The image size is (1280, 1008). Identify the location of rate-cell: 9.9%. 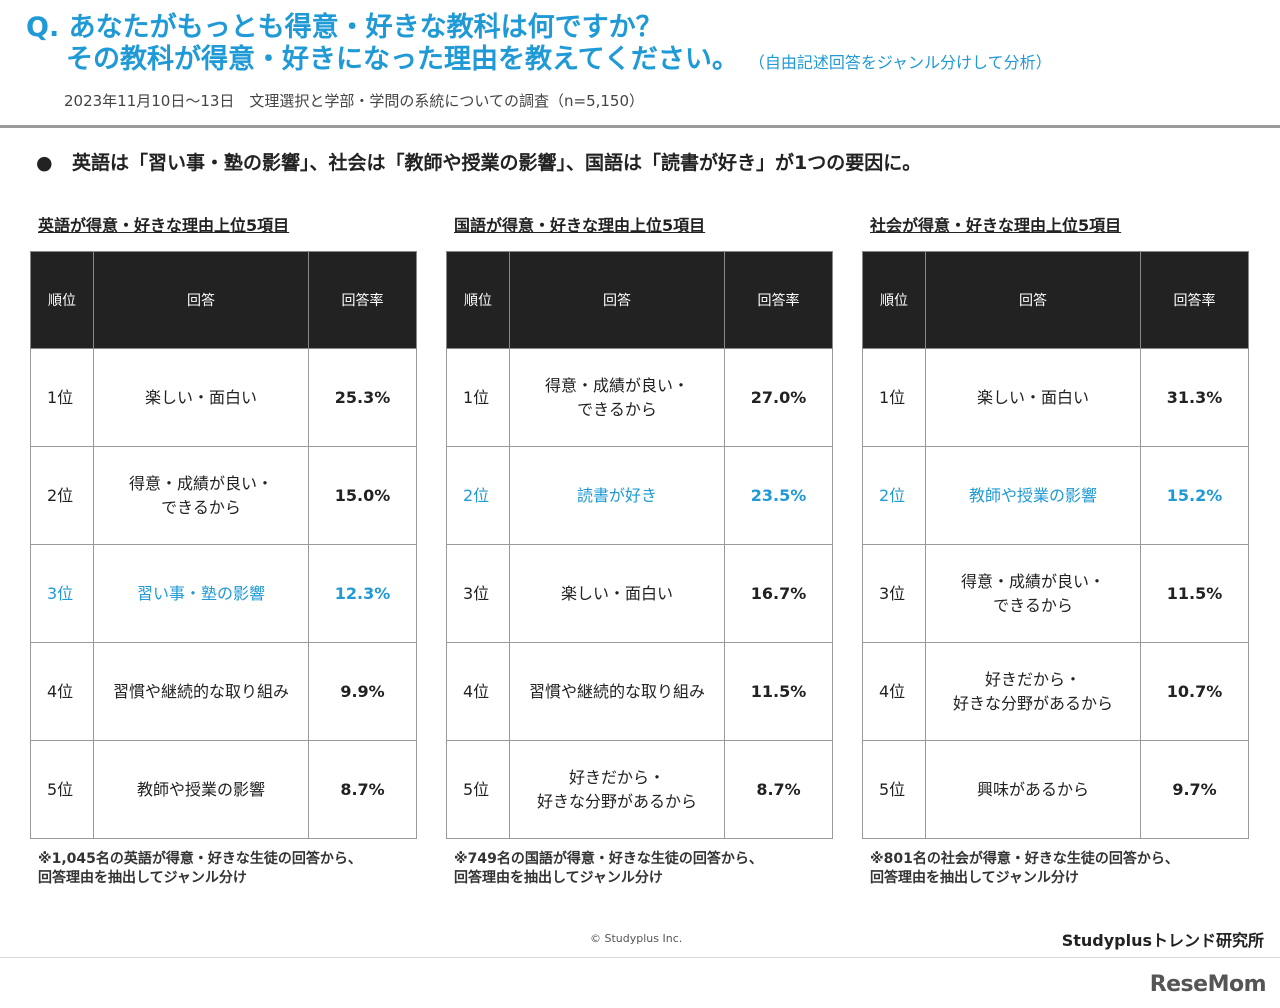
(362, 691).